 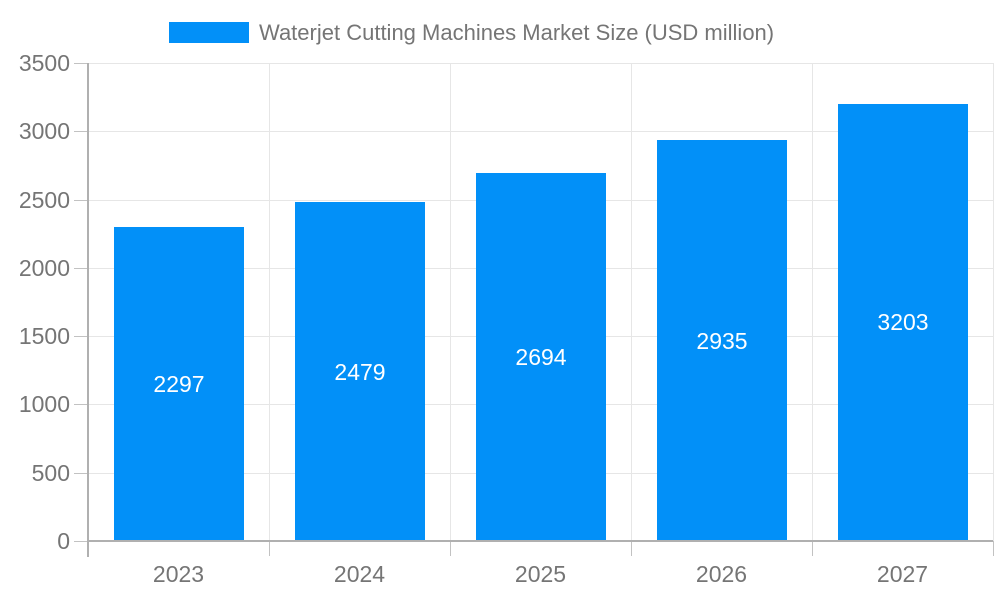 What do you see at coordinates (721, 574) in the screenshot?
I see `x-axis-tick-label: 2026` at bounding box center [721, 574].